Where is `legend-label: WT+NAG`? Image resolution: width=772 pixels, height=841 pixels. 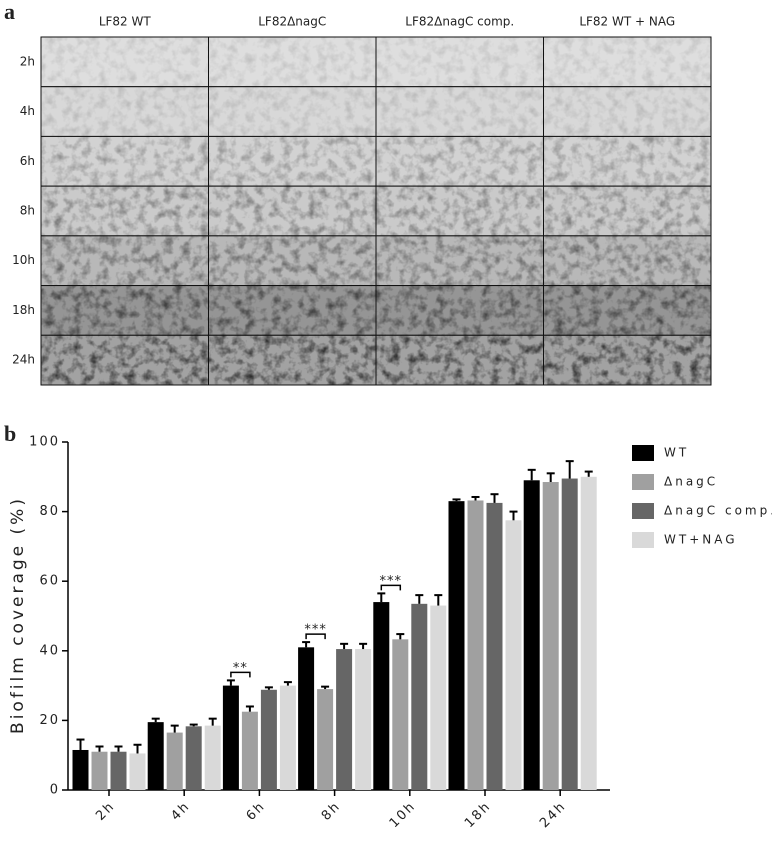 legend-label: WT+NAG is located at coordinates (701, 540).